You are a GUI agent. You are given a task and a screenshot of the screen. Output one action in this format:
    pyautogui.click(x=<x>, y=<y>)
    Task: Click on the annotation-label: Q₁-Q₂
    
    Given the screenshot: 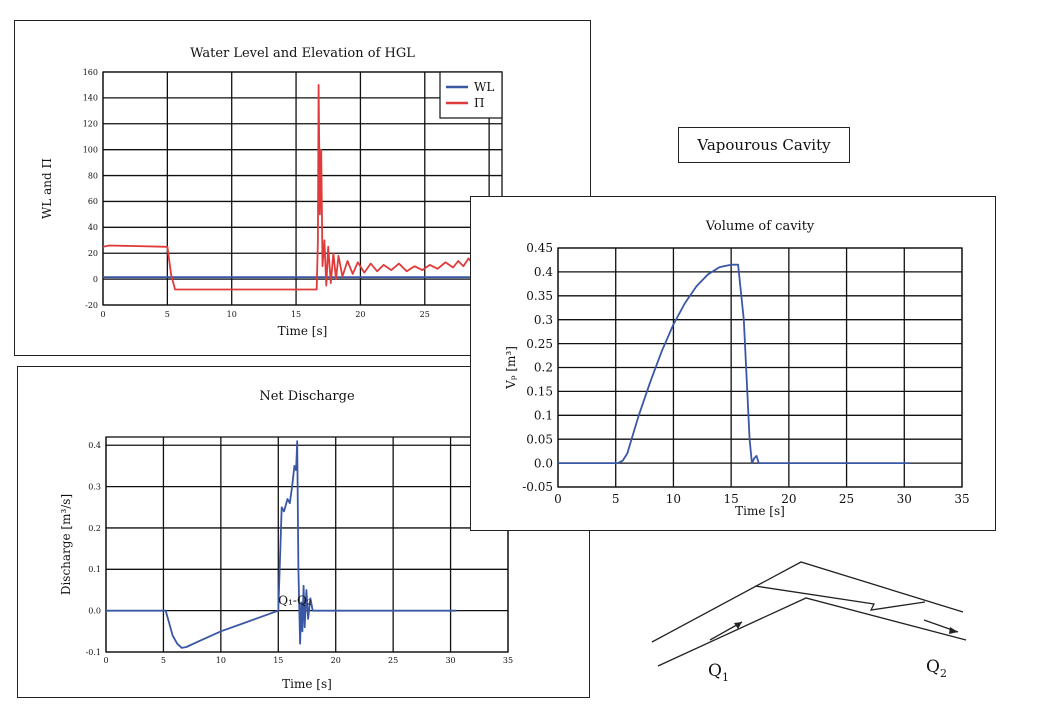 What is the action you would take?
    pyautogui.click(x=295, y=601)
    